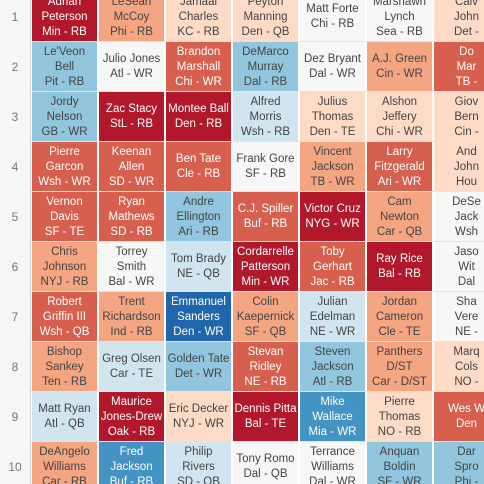 This screenshot has width=484, height=484. Describe the element at coordinates (15, 167) in the screenshot. I see `round-number: 4` at that location.